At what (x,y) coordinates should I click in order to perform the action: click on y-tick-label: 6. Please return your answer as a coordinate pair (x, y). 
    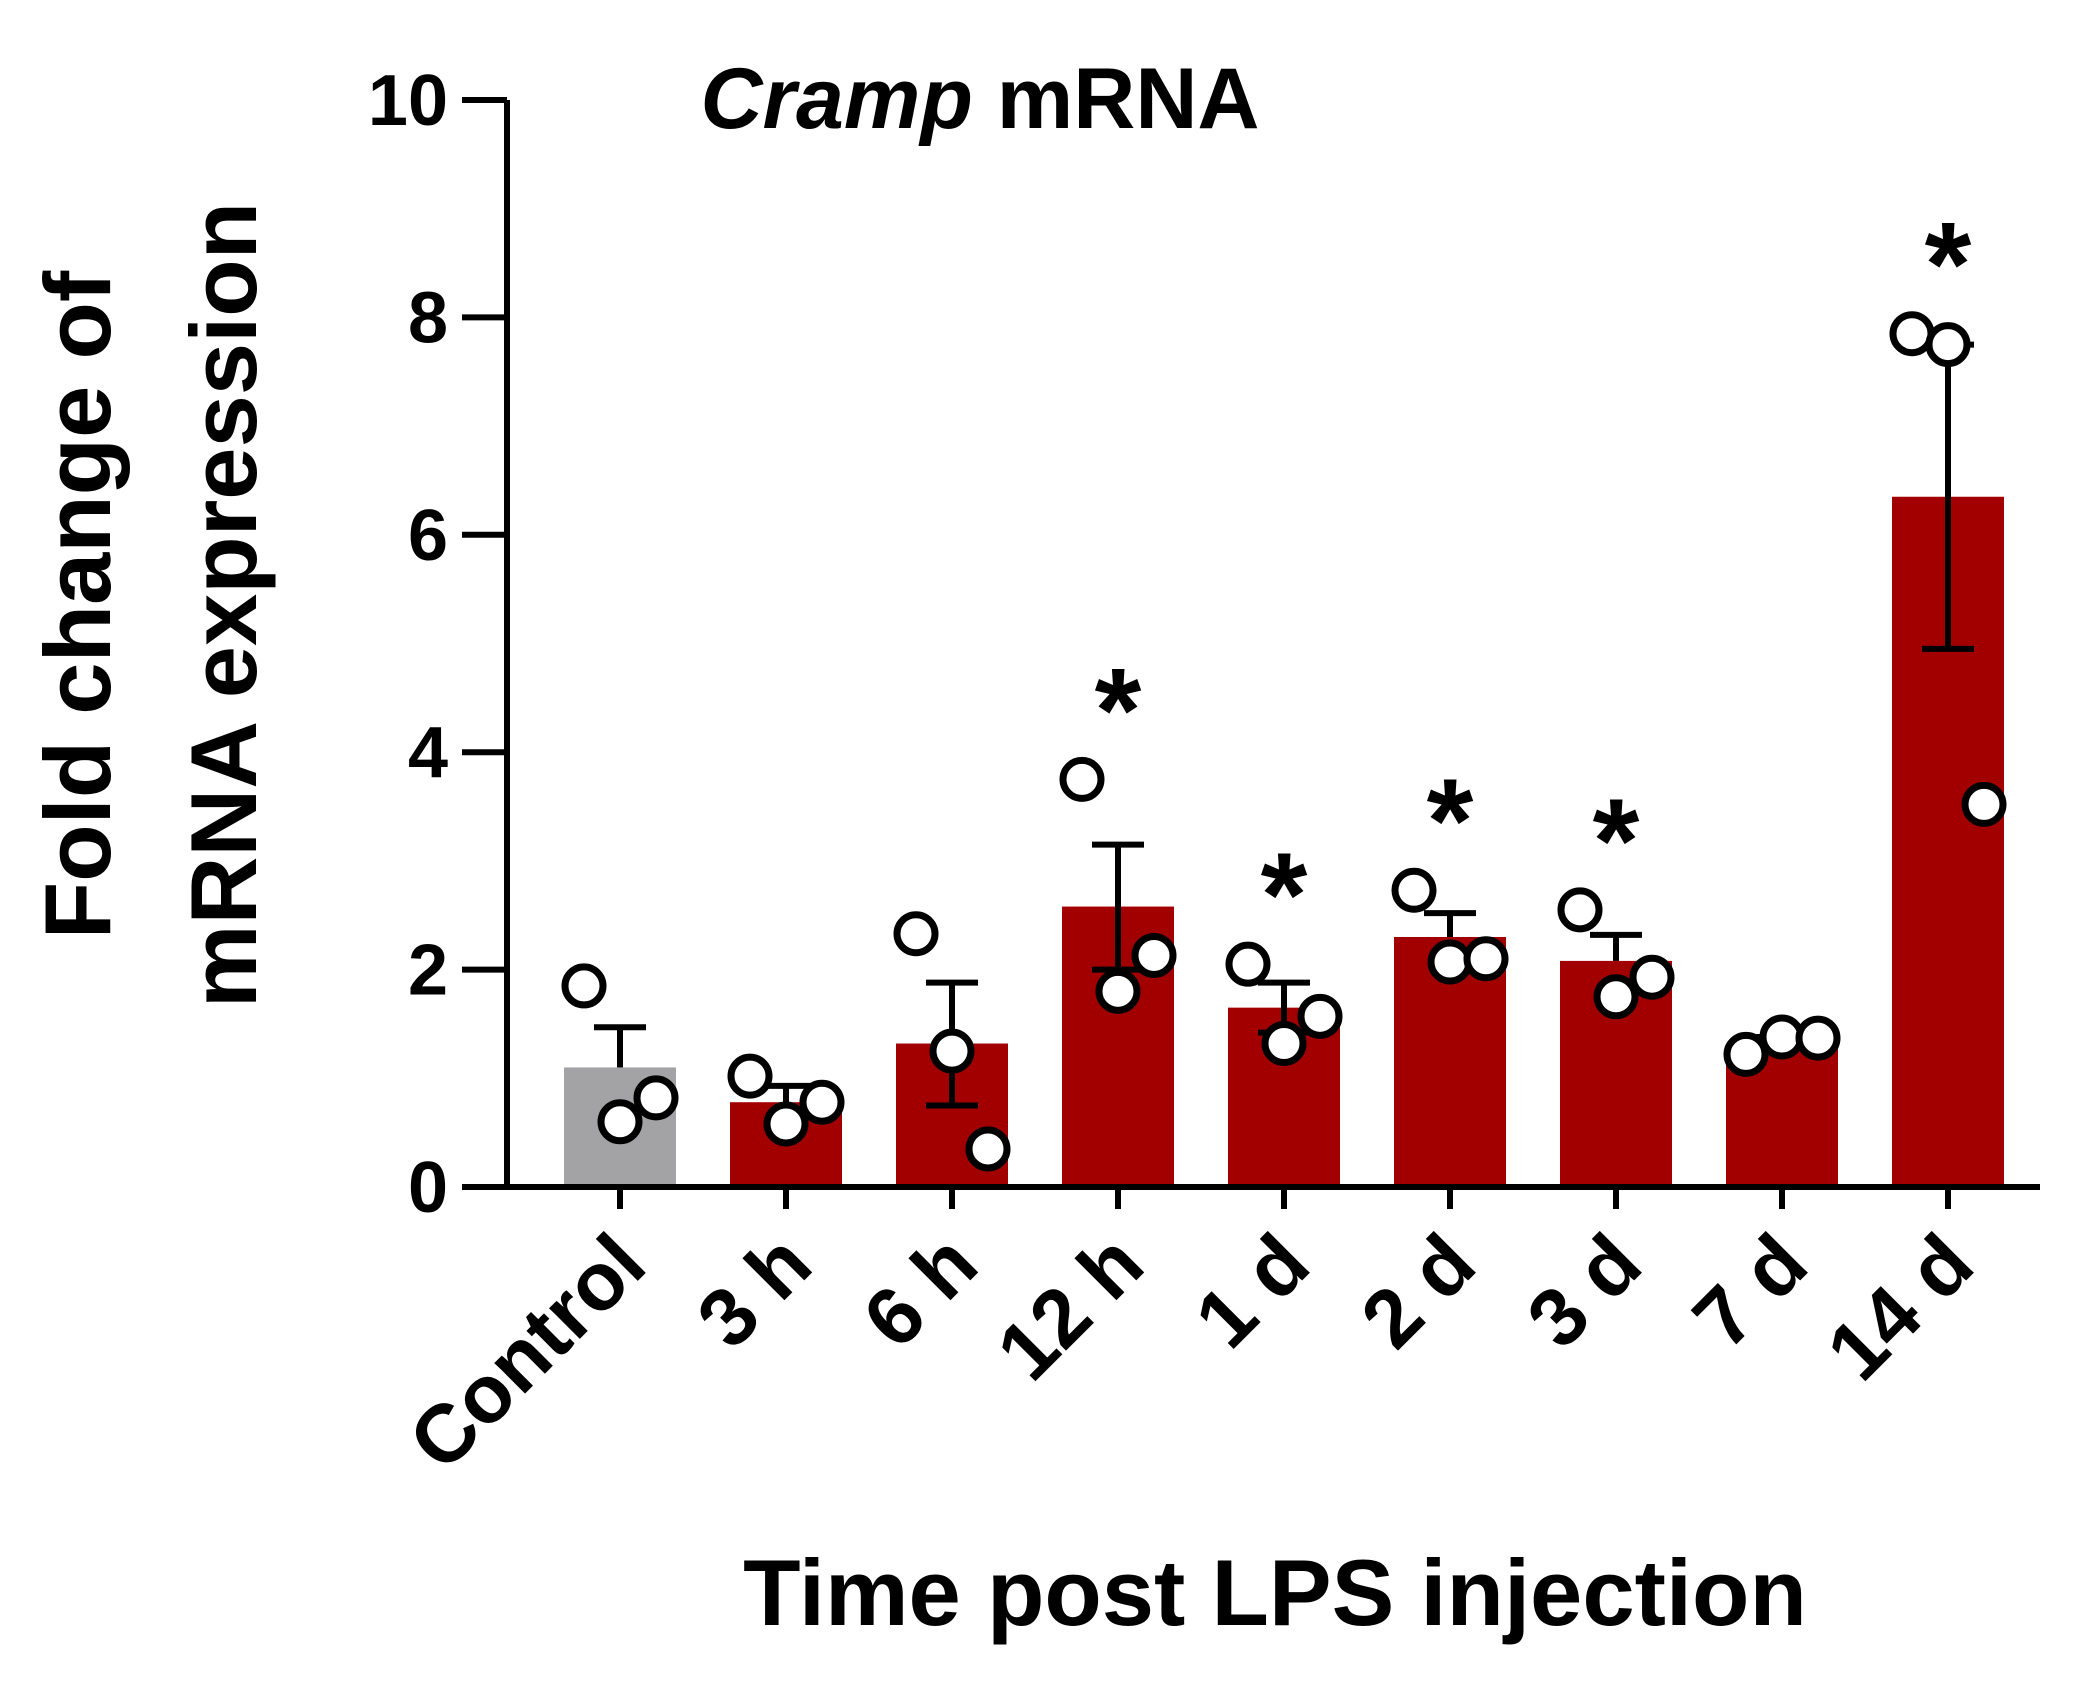
    Looking at the image, I should click on (428, 536).